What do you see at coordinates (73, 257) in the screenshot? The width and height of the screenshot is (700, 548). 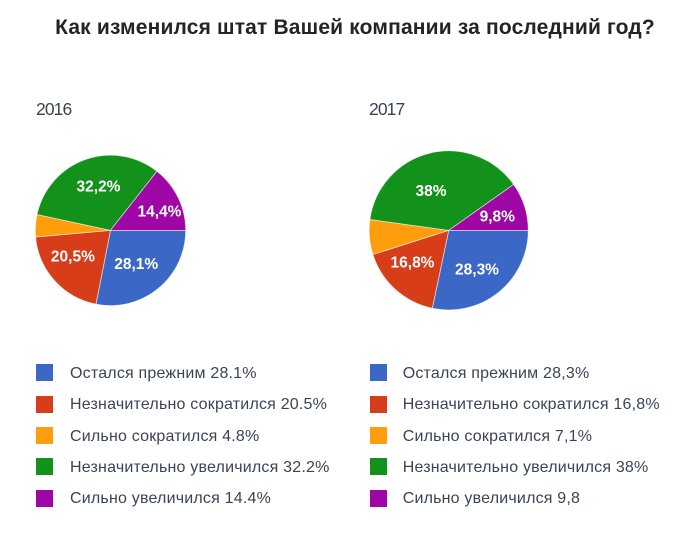 I see `svg-text: 20,5%` at bounding box center [73, 257].